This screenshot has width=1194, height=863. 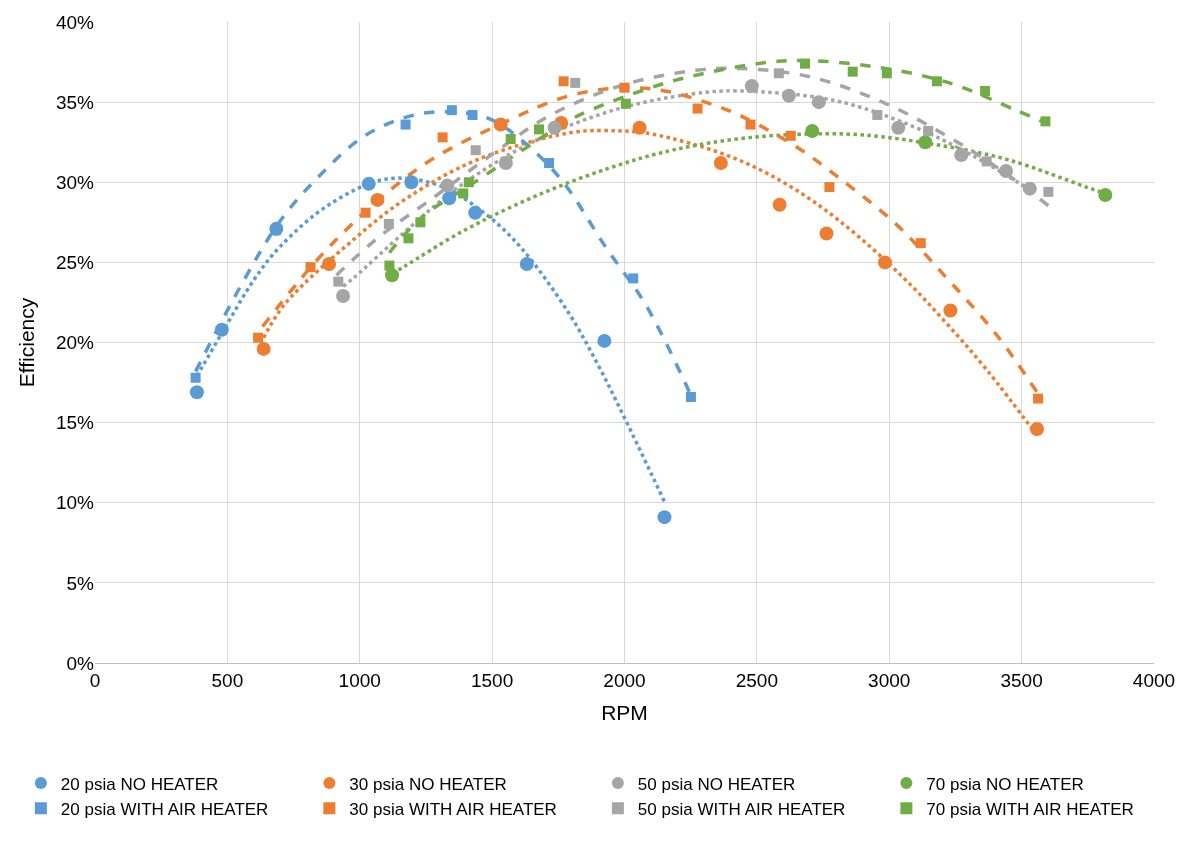 What do you see at coordinates (139, 784) in the screenshot?
I see `legend-label: 20 psia NO HEATER` at bounding box center [139, 784].